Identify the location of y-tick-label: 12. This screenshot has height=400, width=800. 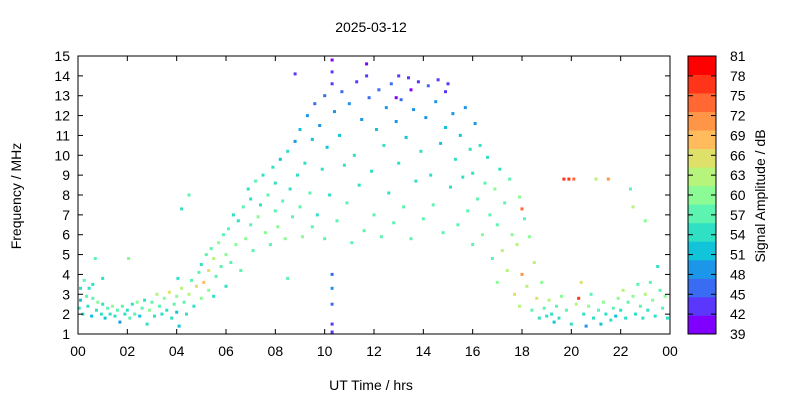
(62, 116).